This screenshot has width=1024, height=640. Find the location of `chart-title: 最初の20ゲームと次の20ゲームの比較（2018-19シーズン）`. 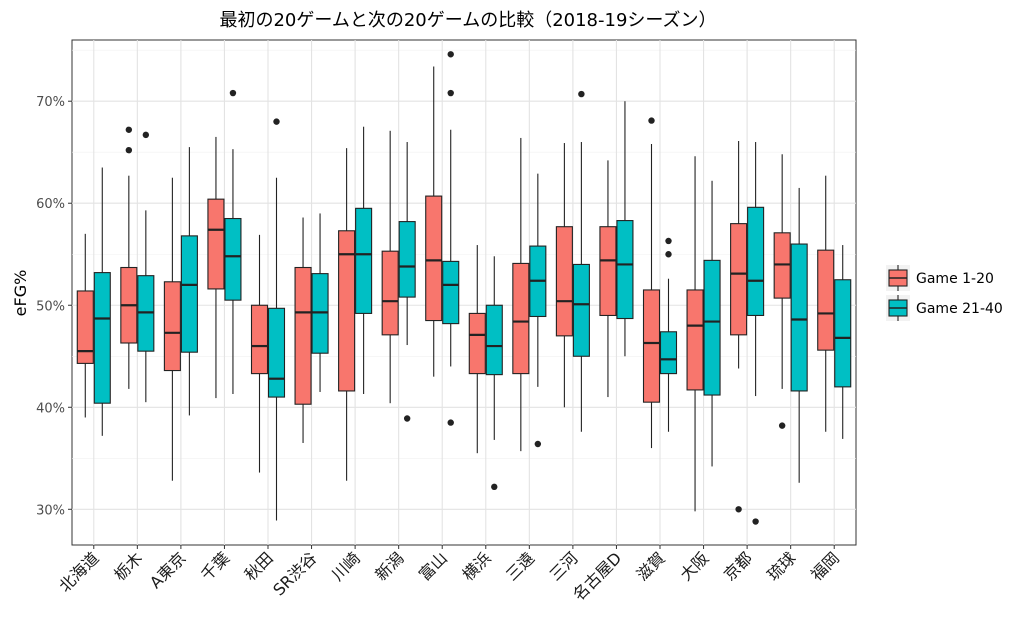

chart-title: 最初の20ゲームと次の20ゲームの比較（2018-19シーズン） is located at coordinates (467, 20).